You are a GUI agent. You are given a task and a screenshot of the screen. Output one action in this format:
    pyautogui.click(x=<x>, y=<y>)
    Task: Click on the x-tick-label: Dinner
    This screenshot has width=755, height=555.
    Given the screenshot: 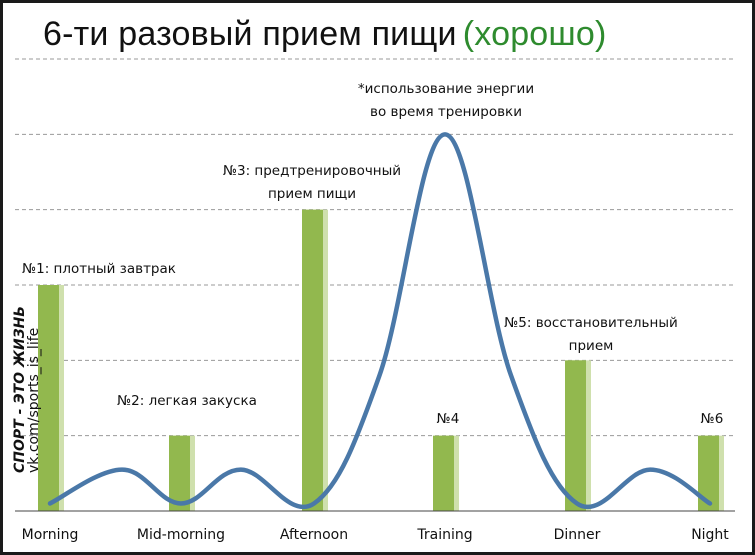 What is the action you would take?
    pyautogui.click(x=577, y=535)
    